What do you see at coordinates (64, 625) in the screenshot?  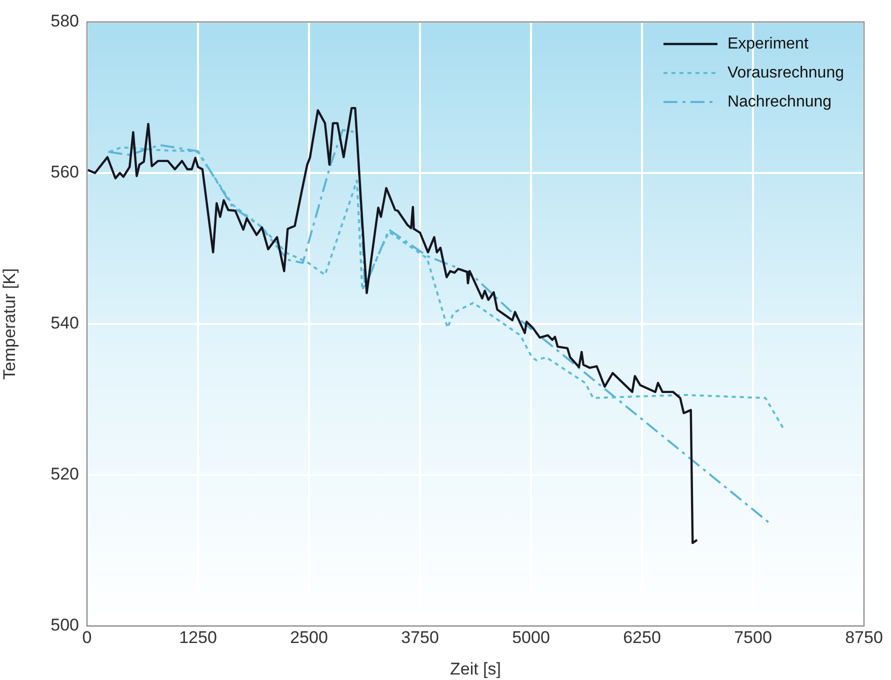 I see `y-tick-label: 500` at bounding box center [64, 625].